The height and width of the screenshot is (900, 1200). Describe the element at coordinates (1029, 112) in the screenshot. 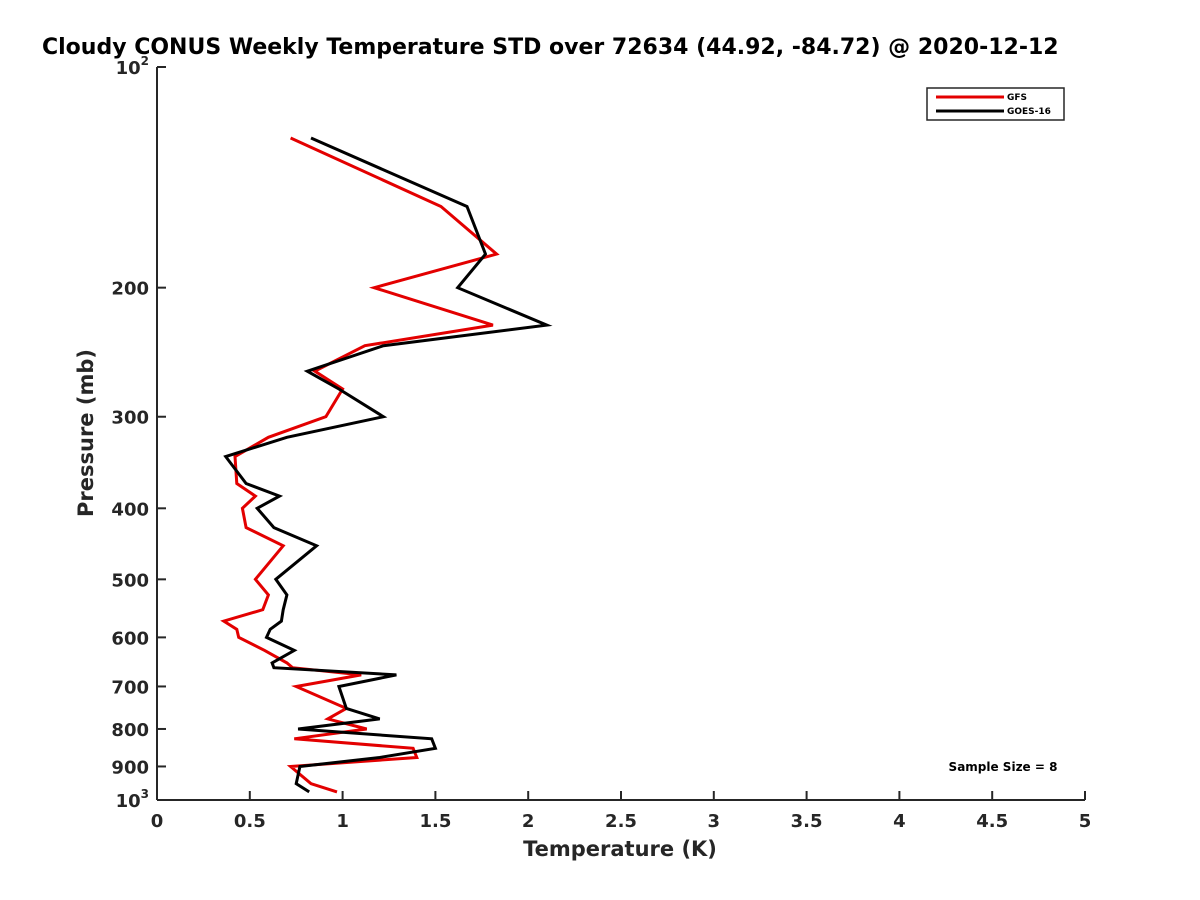

I see `legend-entry-label: GOES-16` at that location.